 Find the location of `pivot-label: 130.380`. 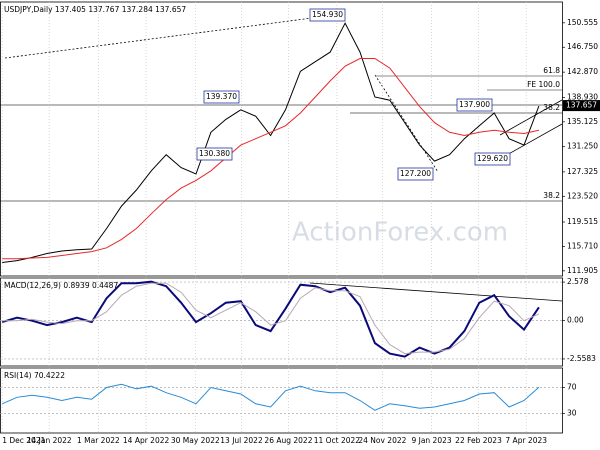

pivot-label: 130.380 is located at coordinates (214, 153).